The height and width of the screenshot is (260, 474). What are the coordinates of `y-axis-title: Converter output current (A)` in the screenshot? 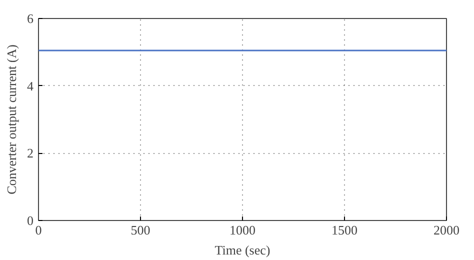 It's located at (11, 119).